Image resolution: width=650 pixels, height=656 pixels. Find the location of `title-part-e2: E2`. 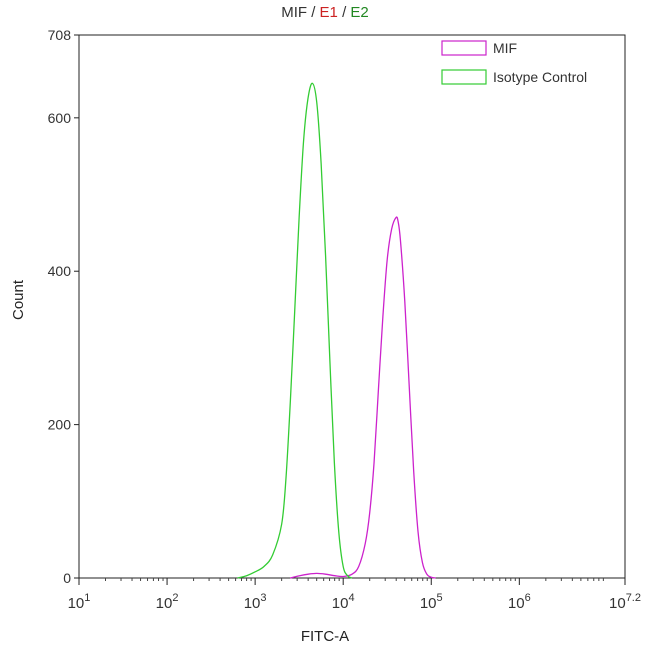

title-part-e2: E2 is located at coordinates (359, 12).